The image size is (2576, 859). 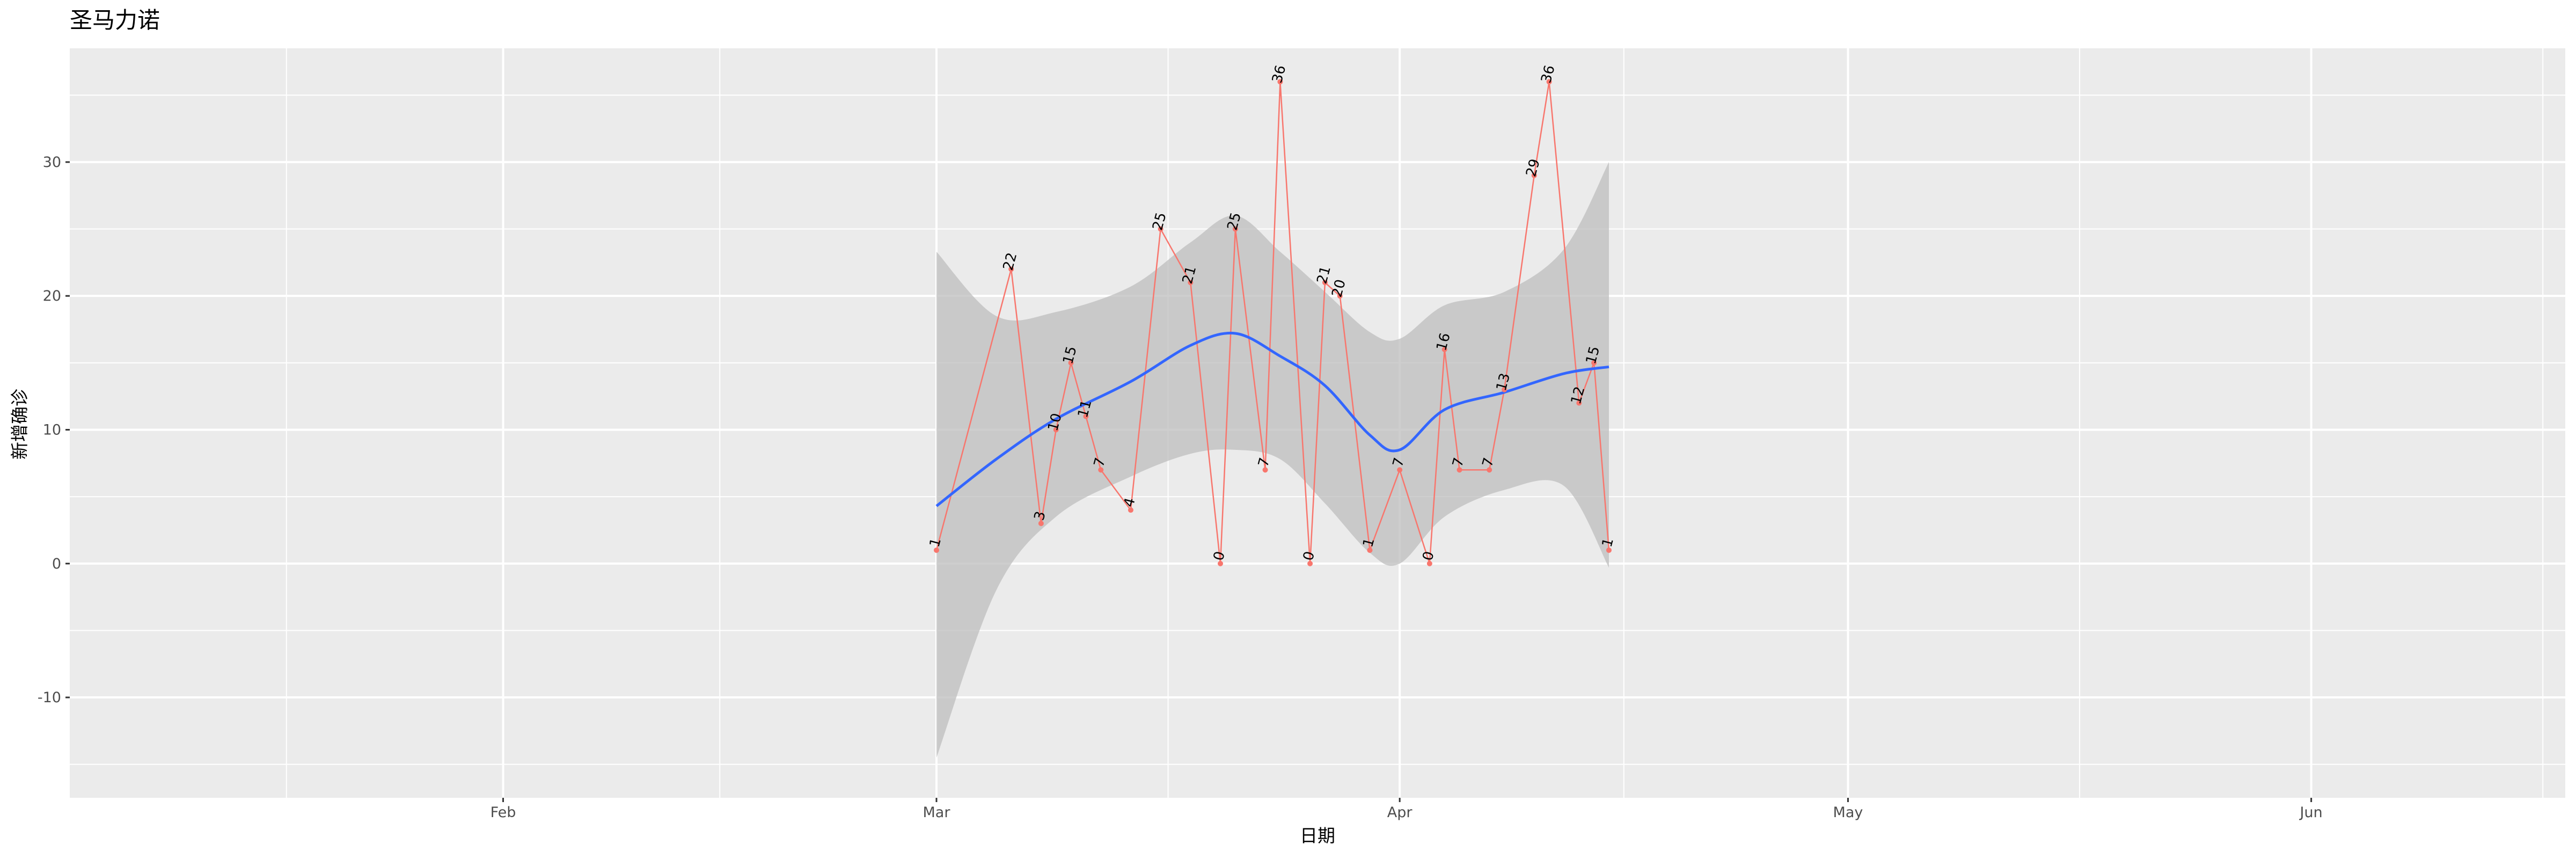 What do you see at coordinates (1848, 812) in the screenshot?
I see `x-tick-label: May` at bounding box center [1848, 812].